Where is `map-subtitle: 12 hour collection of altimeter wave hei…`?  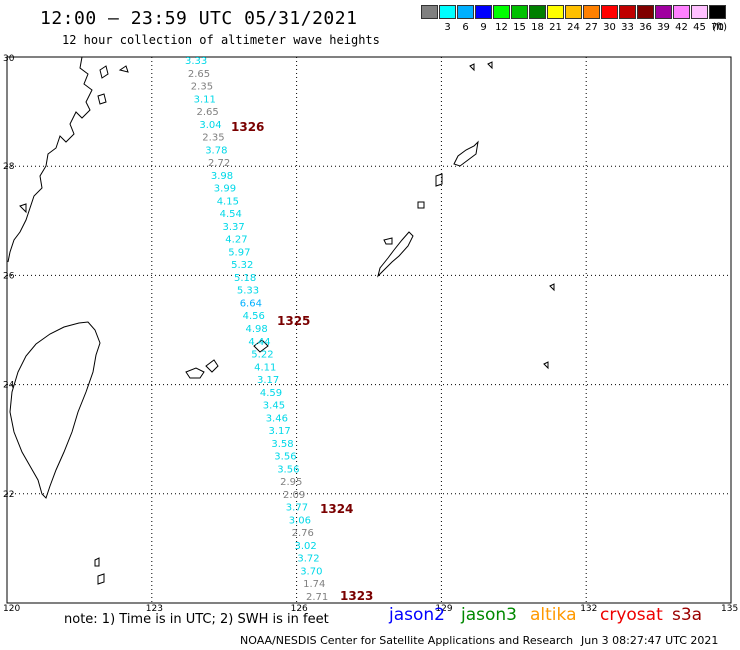 map-subtitle: 12 hour collection of altimeter wave hei… is located at coordinates (221, 40).